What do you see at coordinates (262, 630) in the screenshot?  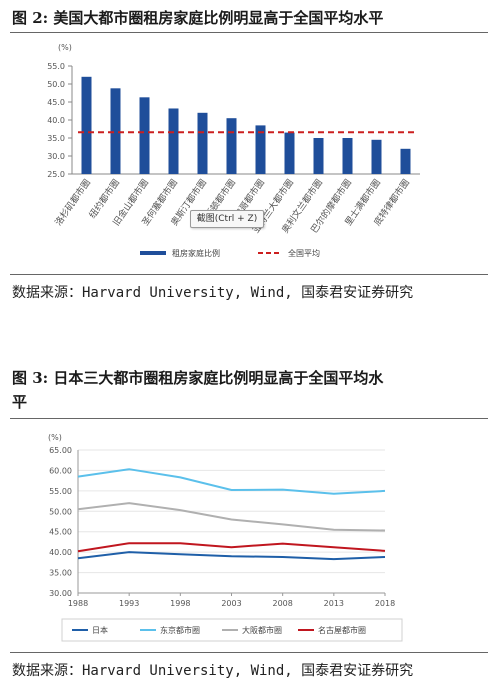 I see `legend-label-2: 大阪都市圈` at bounding box center [262, 630].